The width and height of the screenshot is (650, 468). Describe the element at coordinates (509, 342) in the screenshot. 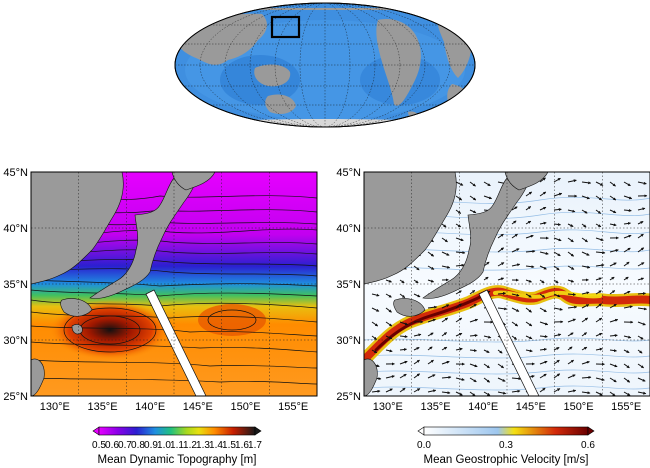

I see `section-line` at that location.